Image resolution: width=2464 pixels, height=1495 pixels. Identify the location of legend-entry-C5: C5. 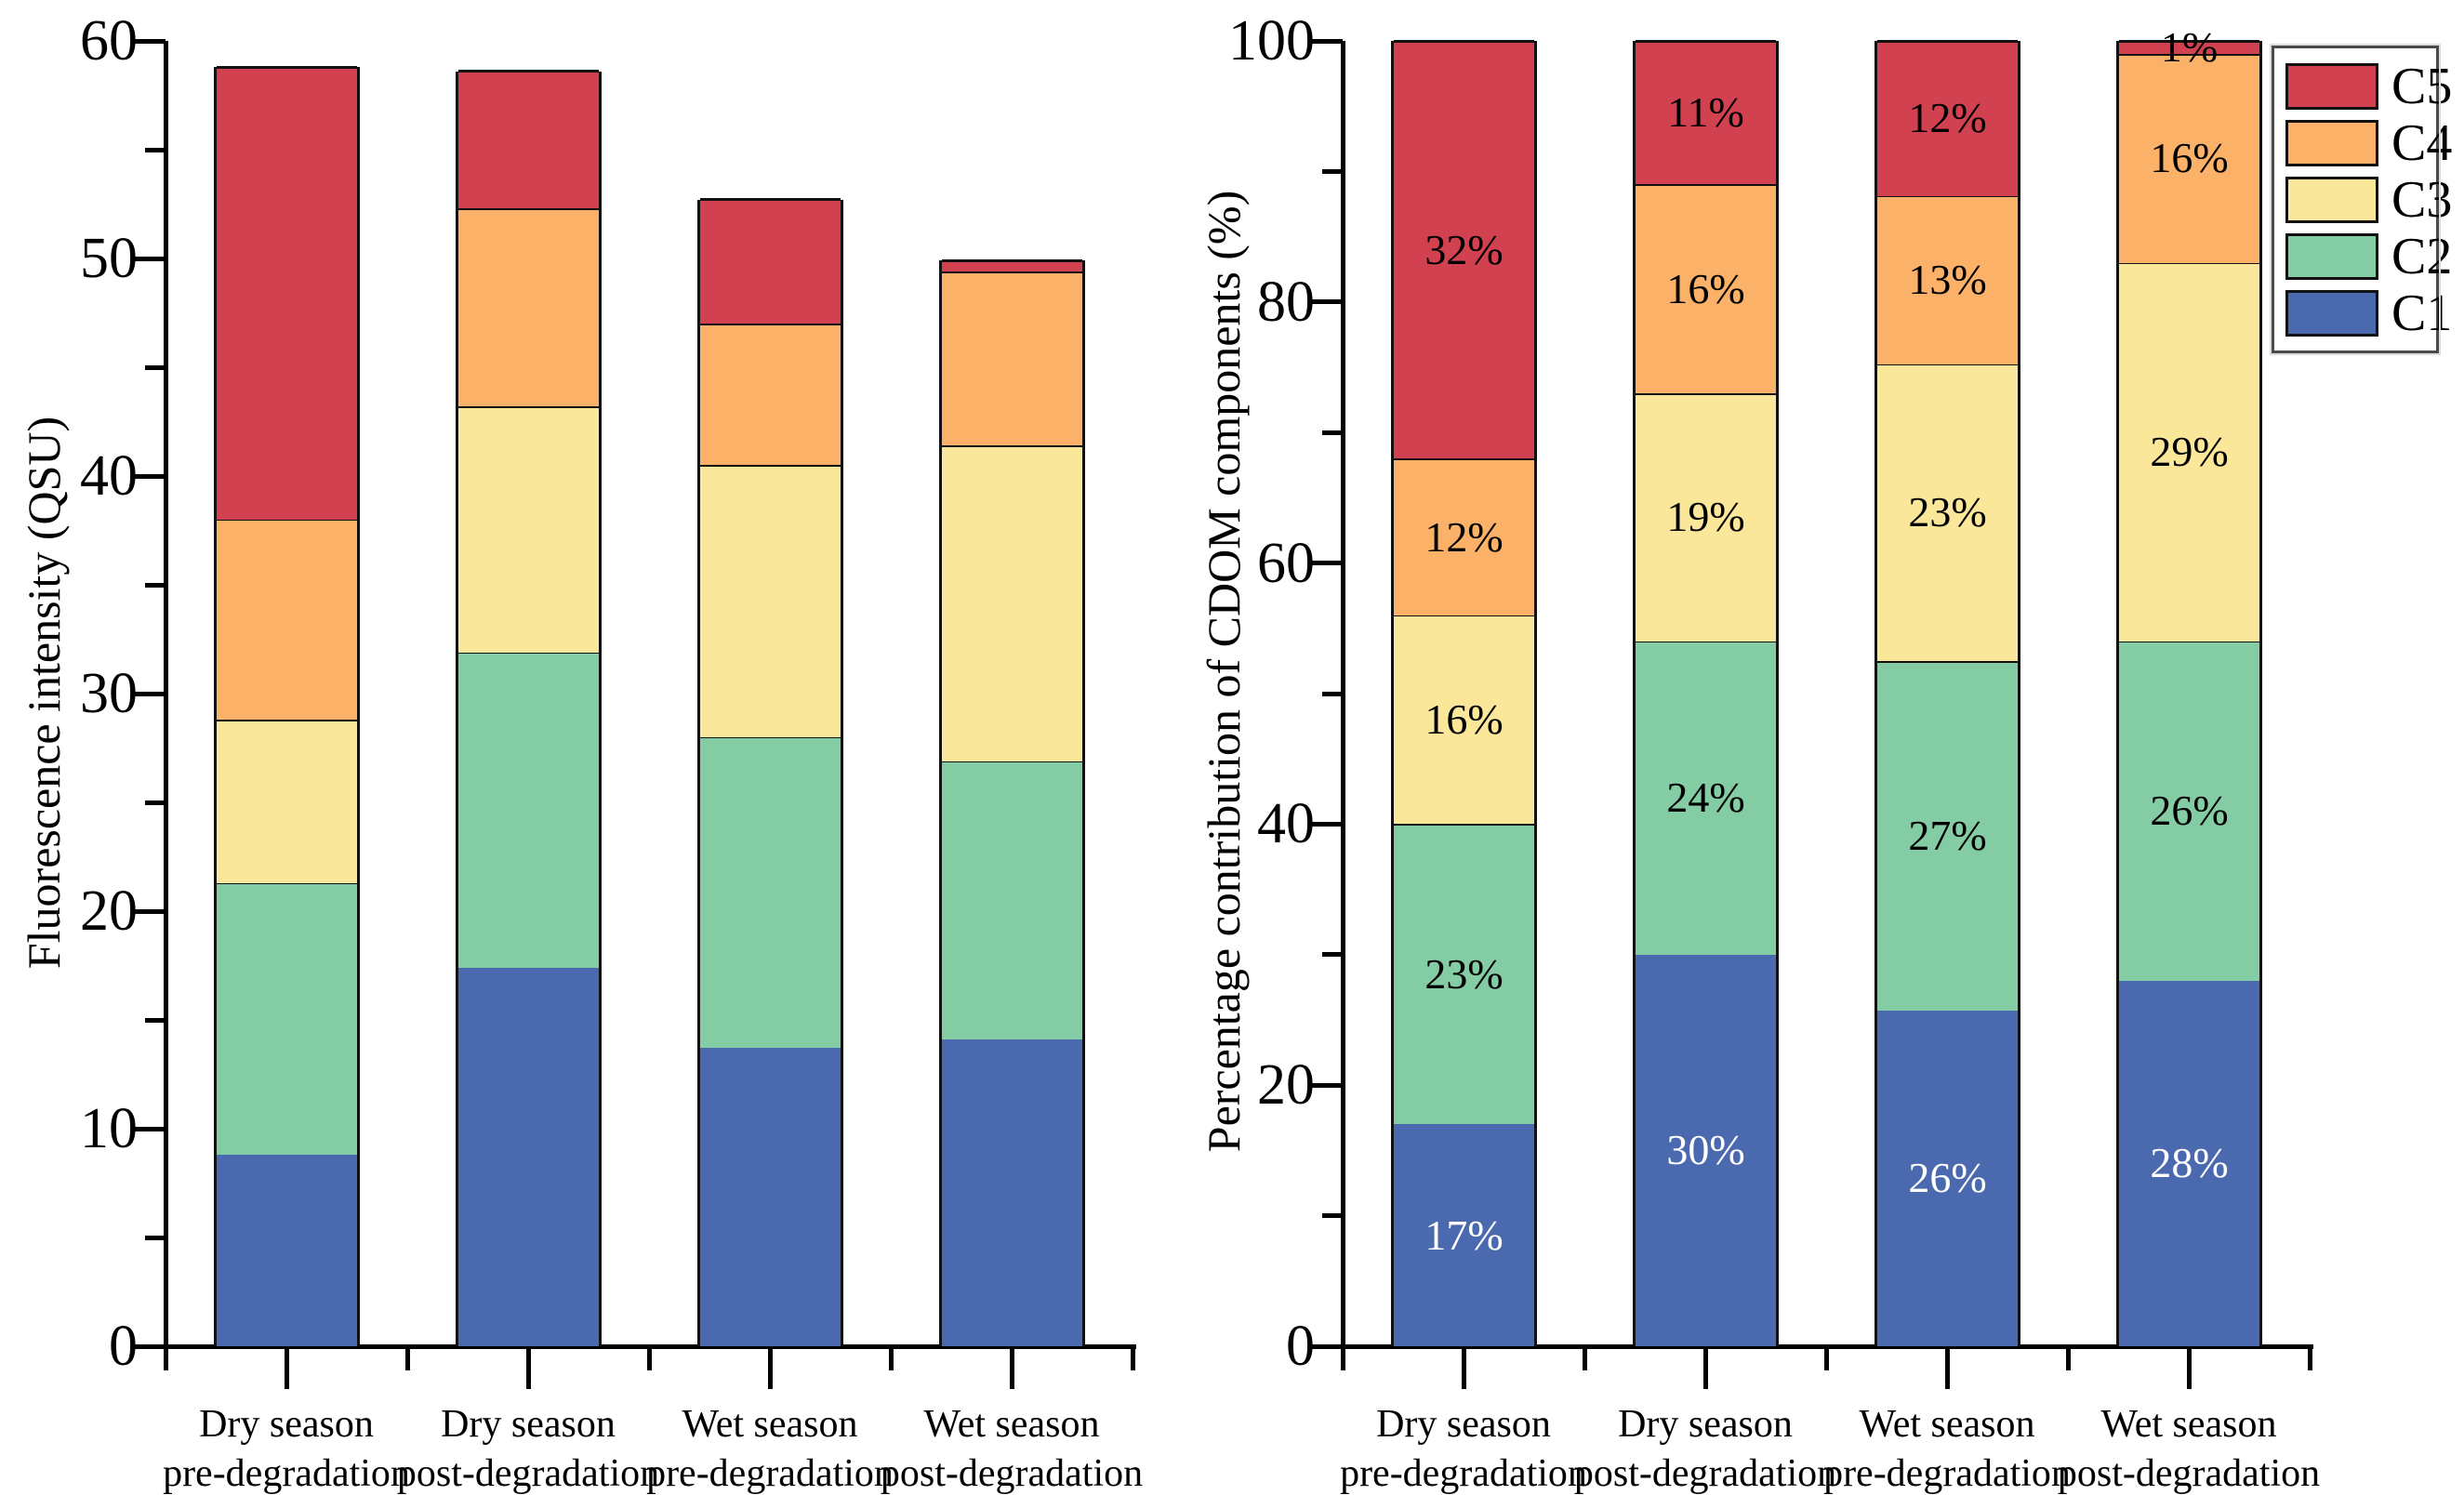
(2368, 86).